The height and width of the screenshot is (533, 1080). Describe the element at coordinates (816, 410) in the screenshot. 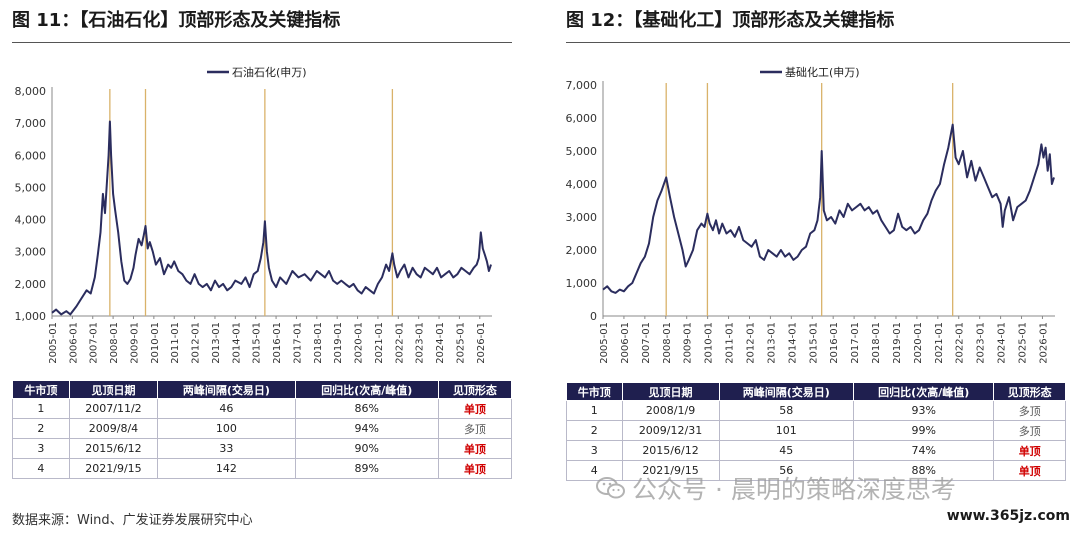

I see `table-row: 1 2008/1/9 58 93% 多顶` at that location.